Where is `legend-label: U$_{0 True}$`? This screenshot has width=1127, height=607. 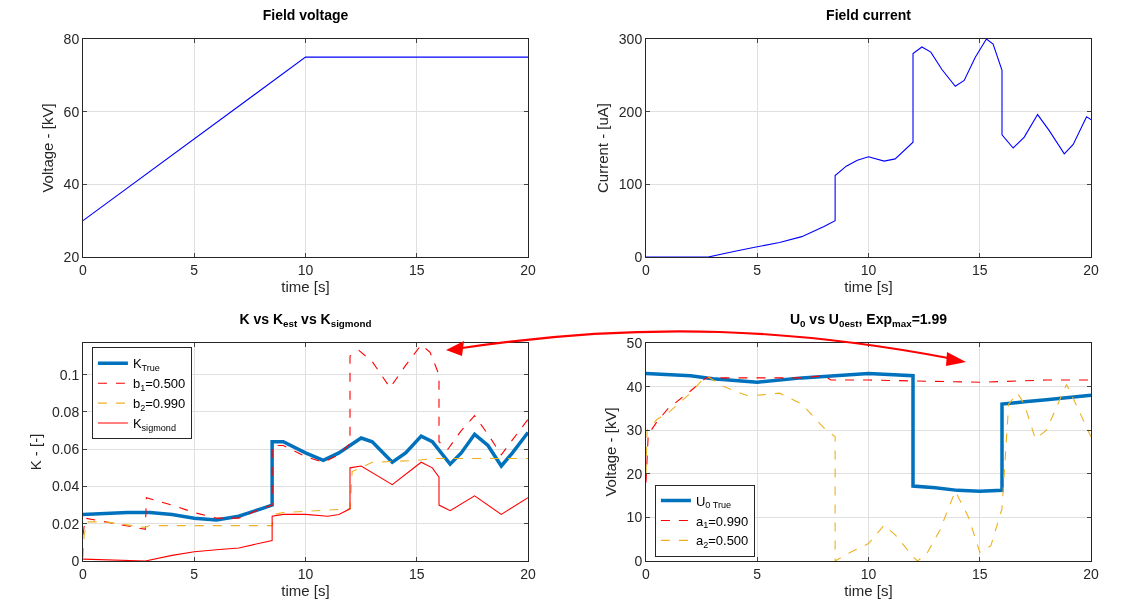 legend-label: U$_{0 True}$ is located at coordinates (713, 502).